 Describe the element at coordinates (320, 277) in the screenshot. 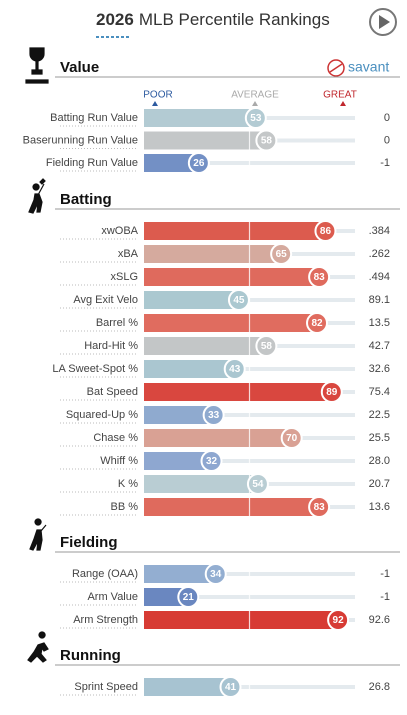

I see `percentile-label: 83` at that location.